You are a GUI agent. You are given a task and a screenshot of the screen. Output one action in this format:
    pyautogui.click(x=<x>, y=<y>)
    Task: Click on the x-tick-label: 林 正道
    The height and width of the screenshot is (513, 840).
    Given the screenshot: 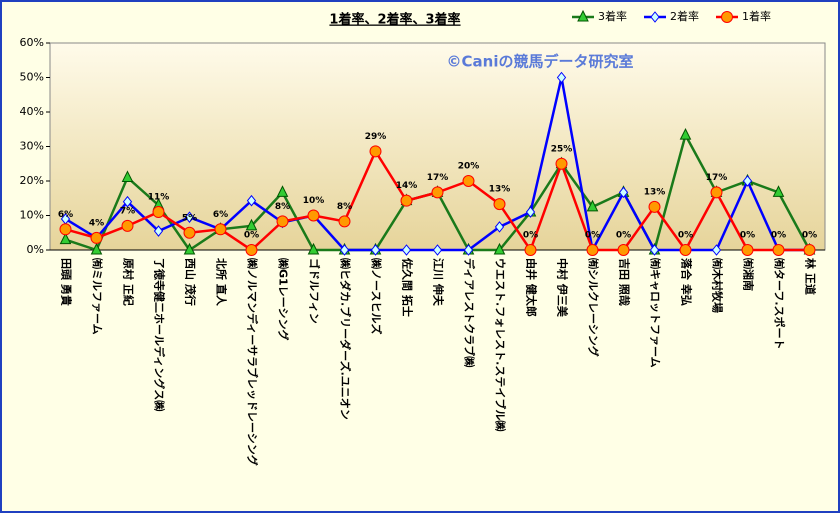 What is the action you would take?
    pyautogui.click(x=811, y=276)
    